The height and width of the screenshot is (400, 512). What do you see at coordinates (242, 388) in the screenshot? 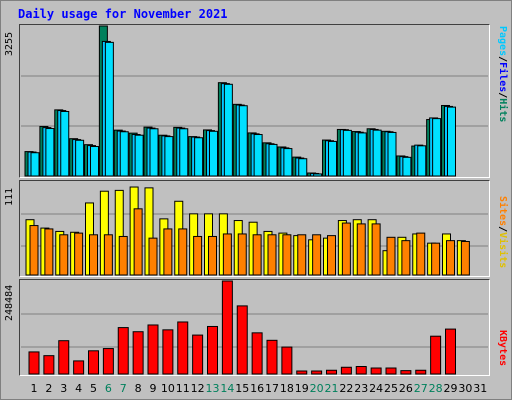
I see `day-label: 15` at bounding box center [242, 388].